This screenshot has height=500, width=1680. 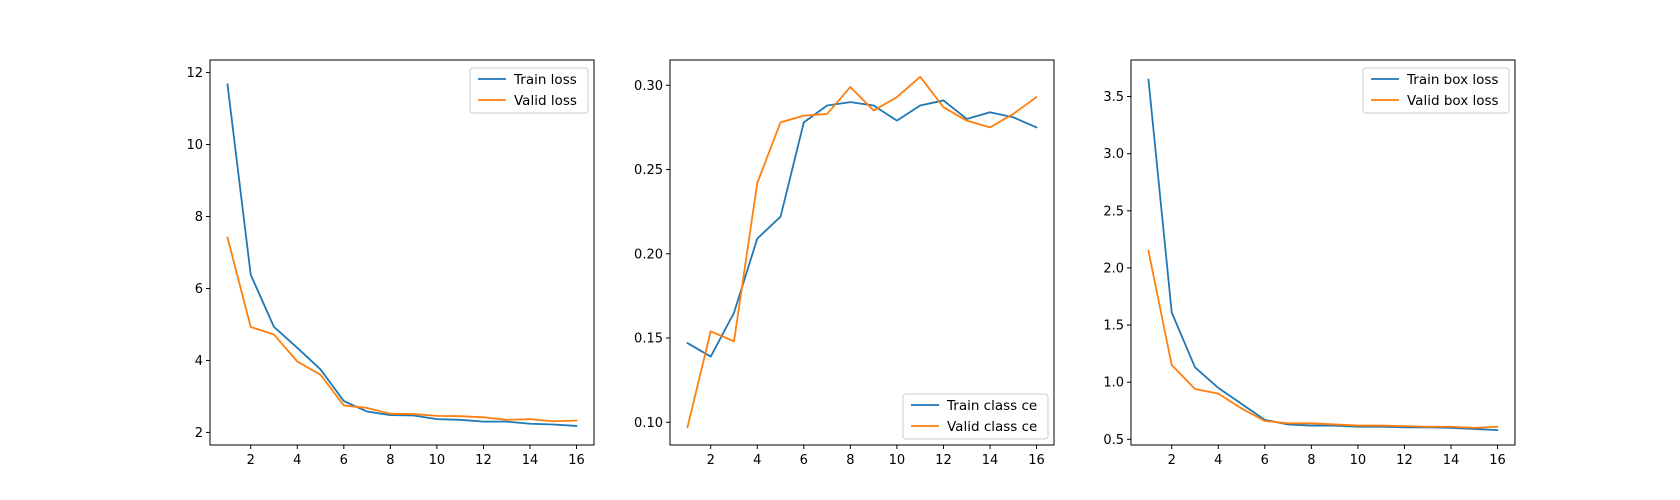 I want to click on y-tick-label: 0.30, so click(x=648, y=86).